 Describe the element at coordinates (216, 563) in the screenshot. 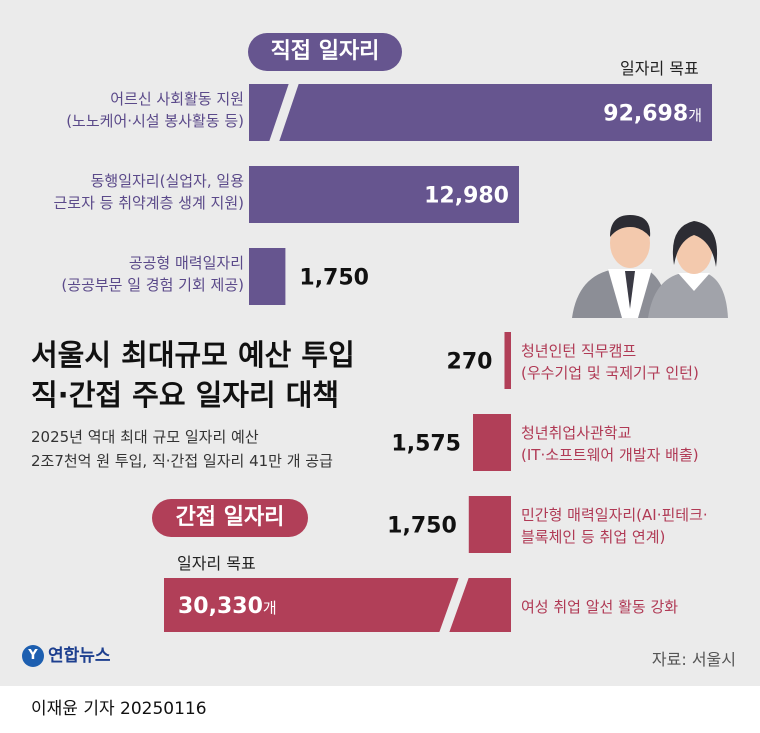

I see `indirect-target-label: 일자리 목표` at that location.